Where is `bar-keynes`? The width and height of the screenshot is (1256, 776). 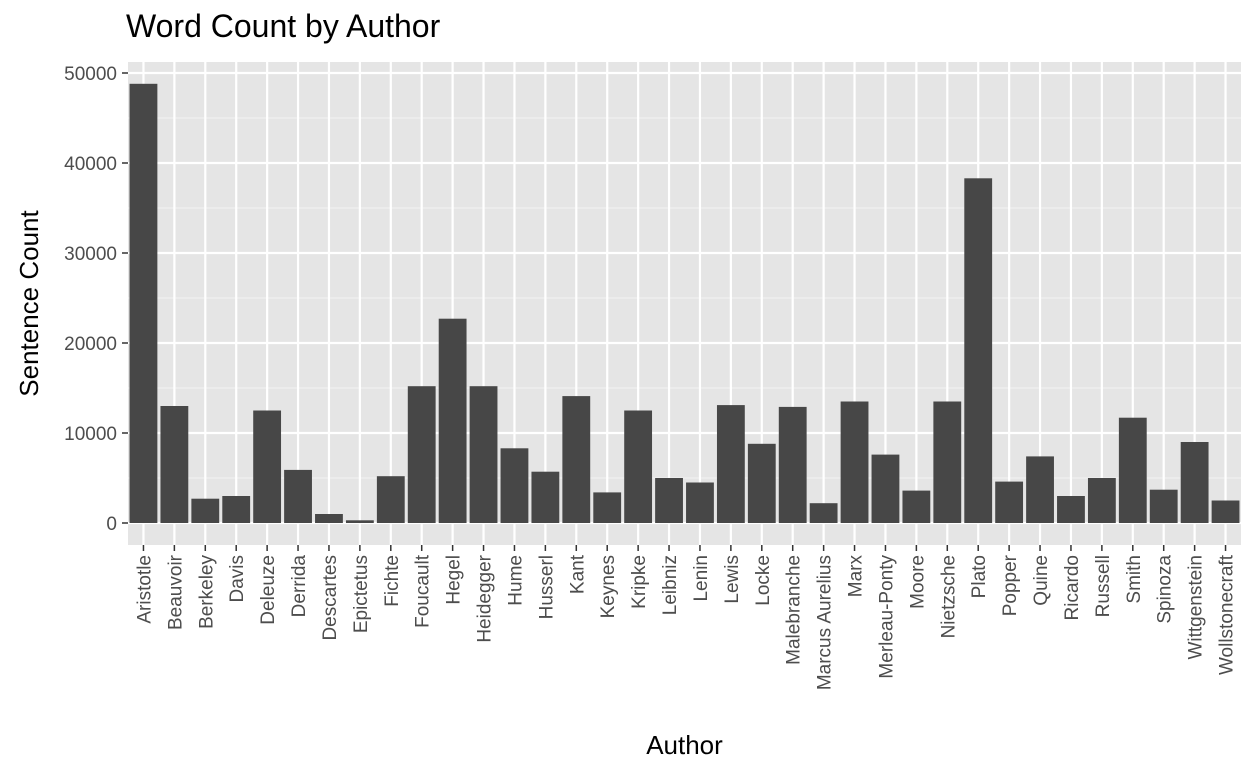
bar-keynes is located at coordinates (607, 507).